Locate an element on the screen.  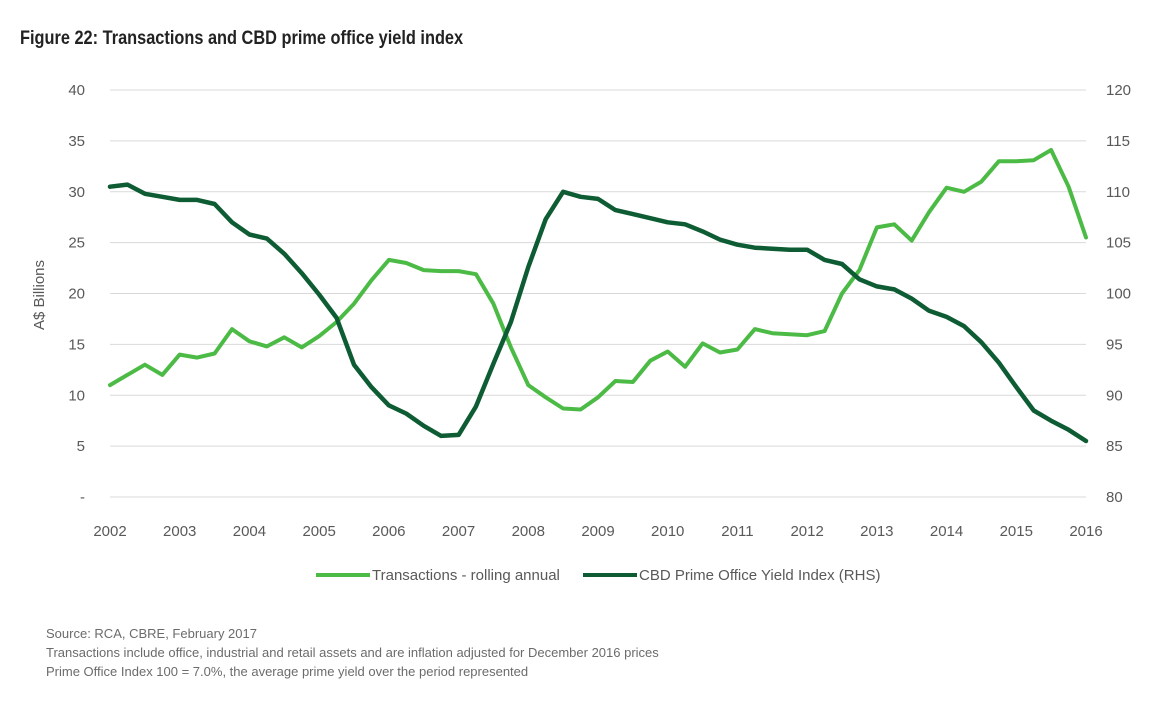
y-axis-label: A$ Billions is located at coordinates (39, 295).